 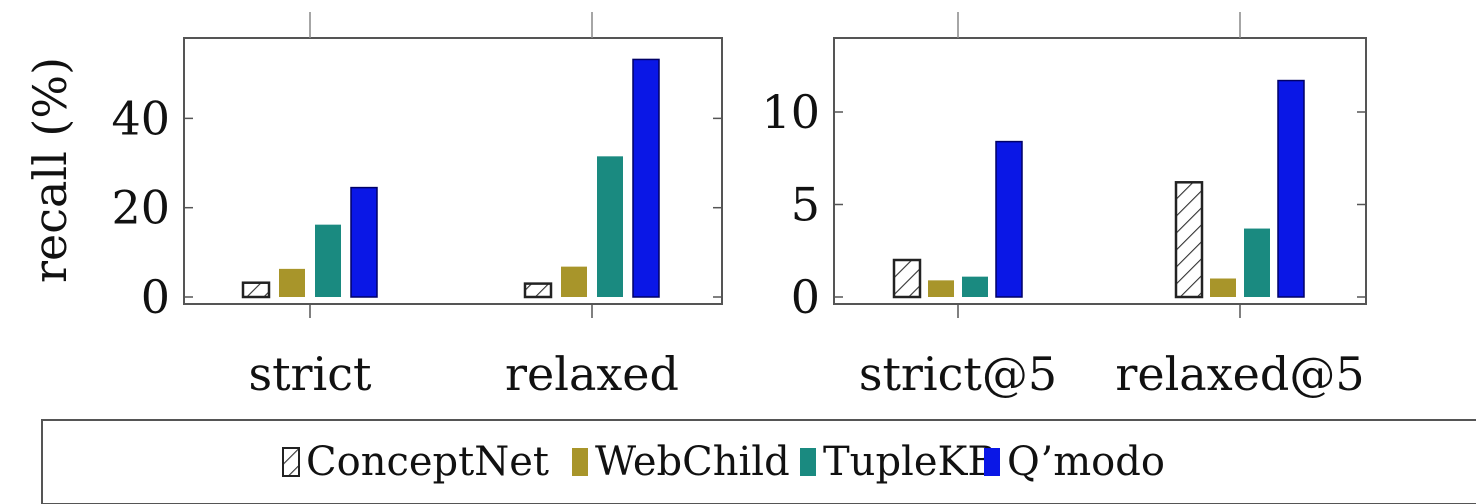 What do you see at coordinates (256, 290) in the screenshot?
I see `bar-conceptnet-strict` at bounding box center [256, 290].